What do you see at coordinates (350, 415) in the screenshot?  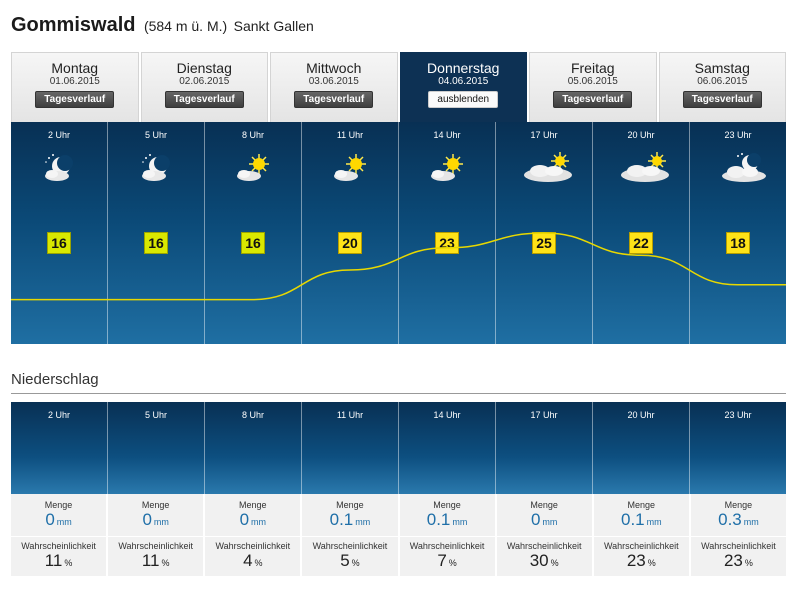 I see `precip-hour: 11 Uhr` at bounding box center [350, 415].